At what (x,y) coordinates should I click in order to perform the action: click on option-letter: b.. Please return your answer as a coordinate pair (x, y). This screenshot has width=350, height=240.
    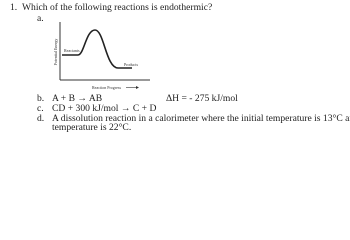
    Looking at the image, I should click on (41, 98).